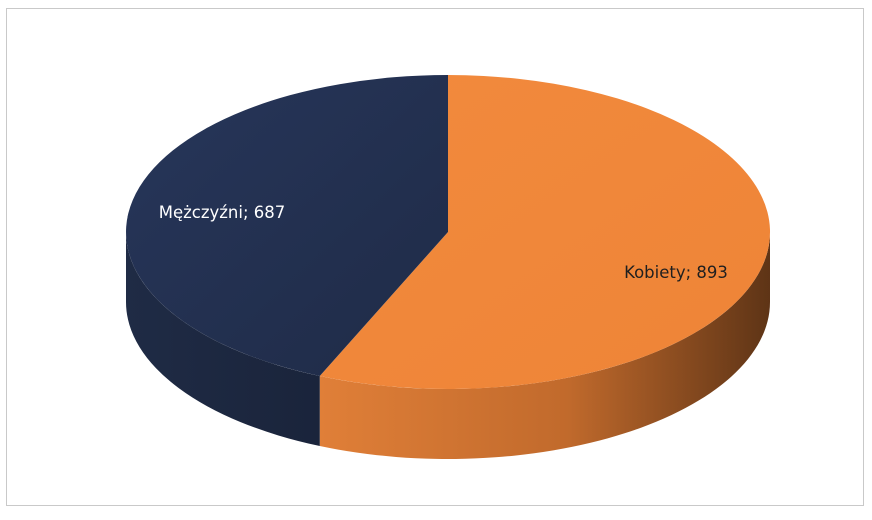 This screenshot has height=520, width=872. I want to click on pie-labels: Kobiety; 893 Mężczyźni; 687, so click(443, 242).